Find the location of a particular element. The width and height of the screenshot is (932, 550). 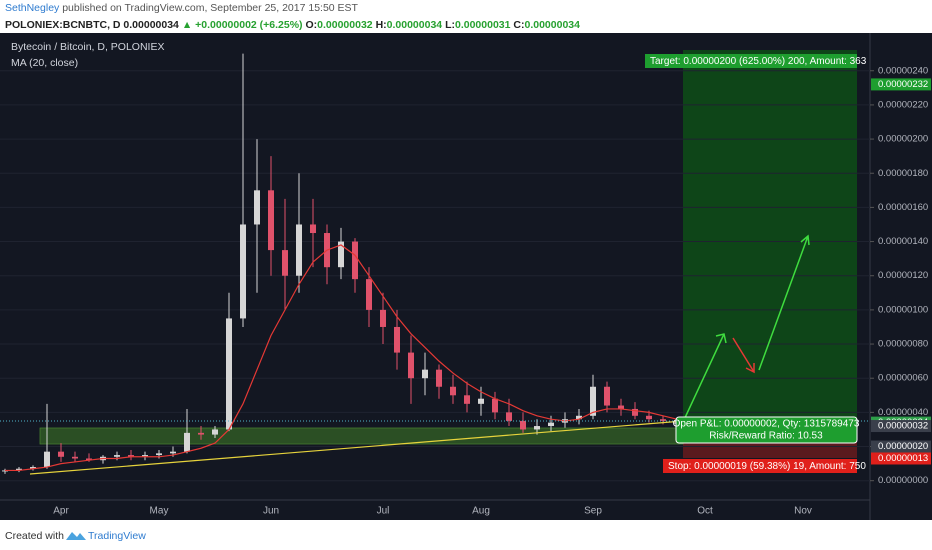

h: 0.00000034 is located at coordinates (414, 25).